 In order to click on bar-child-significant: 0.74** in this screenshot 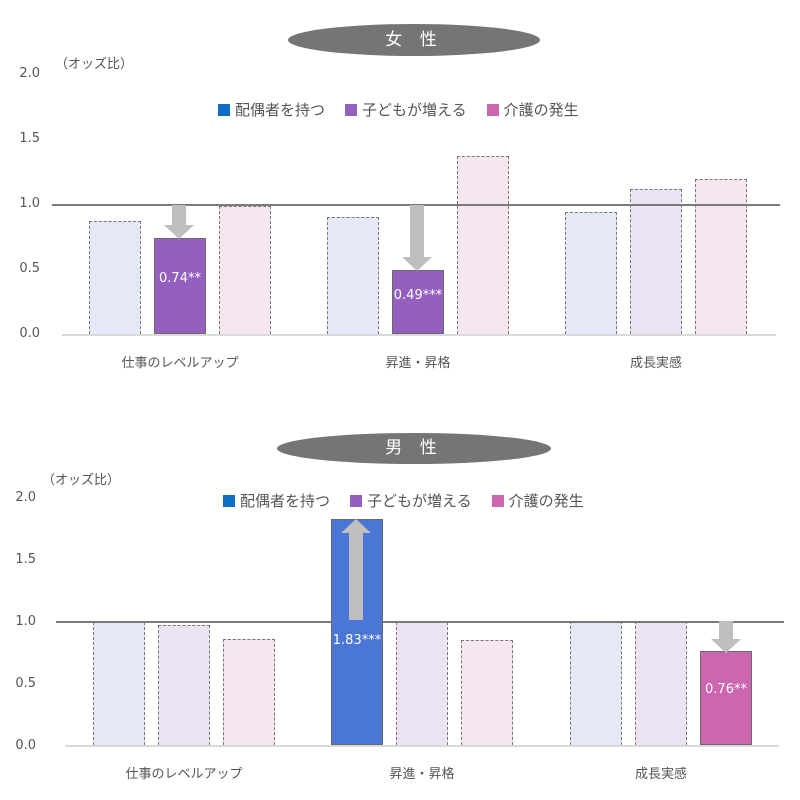, I will do `click(180, 286)`.